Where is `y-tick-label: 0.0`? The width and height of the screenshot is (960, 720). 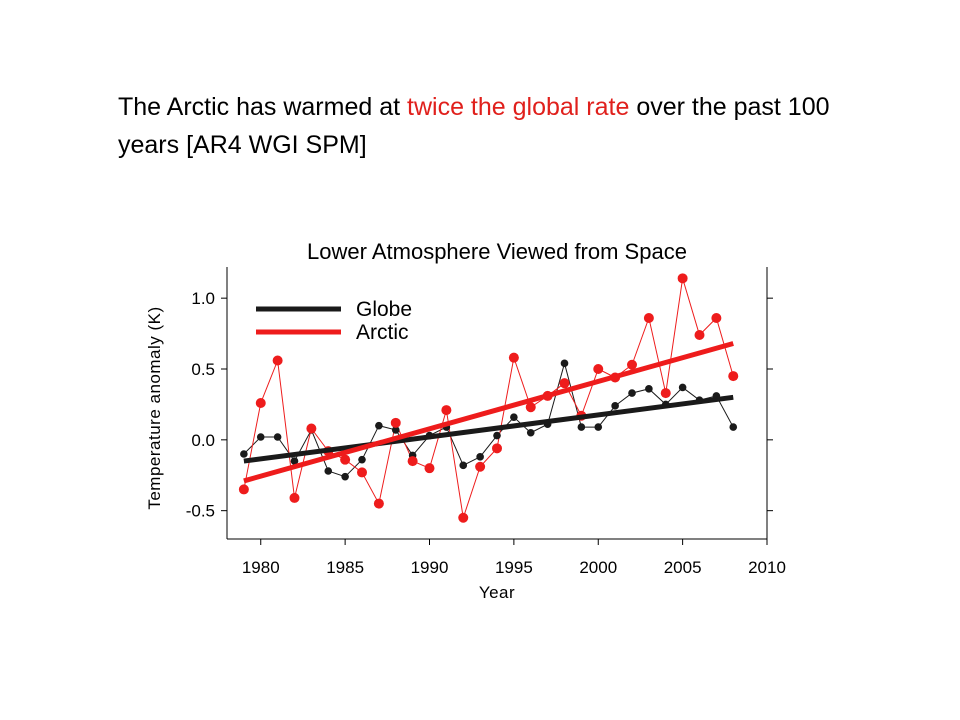 y-tick-label: 0.0 is located at coordinates (203, 440).